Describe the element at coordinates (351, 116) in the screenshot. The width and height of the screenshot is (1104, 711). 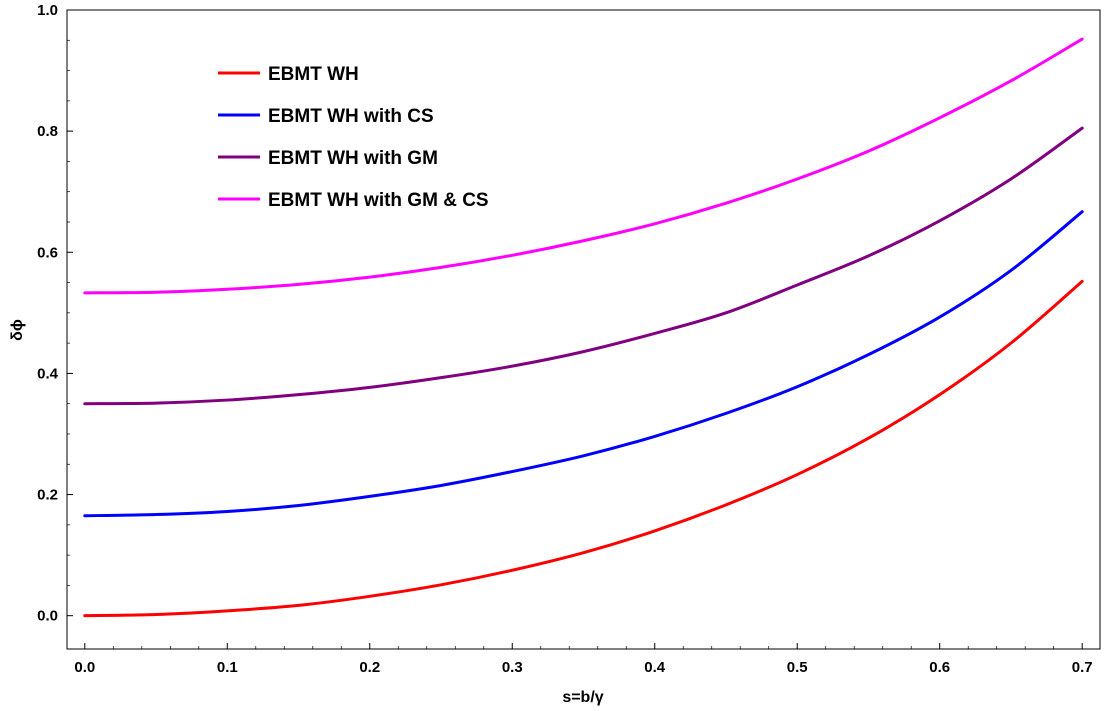
I see `legend-label: EBMT WH with CS` at that location.